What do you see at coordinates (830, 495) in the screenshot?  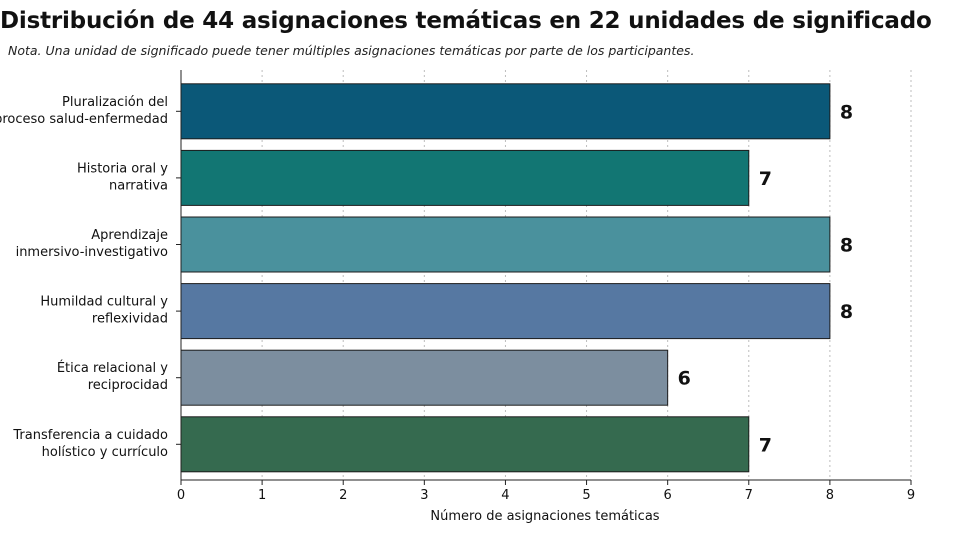 I see `x-tick-label: 8` at bounding box center [830, 495].